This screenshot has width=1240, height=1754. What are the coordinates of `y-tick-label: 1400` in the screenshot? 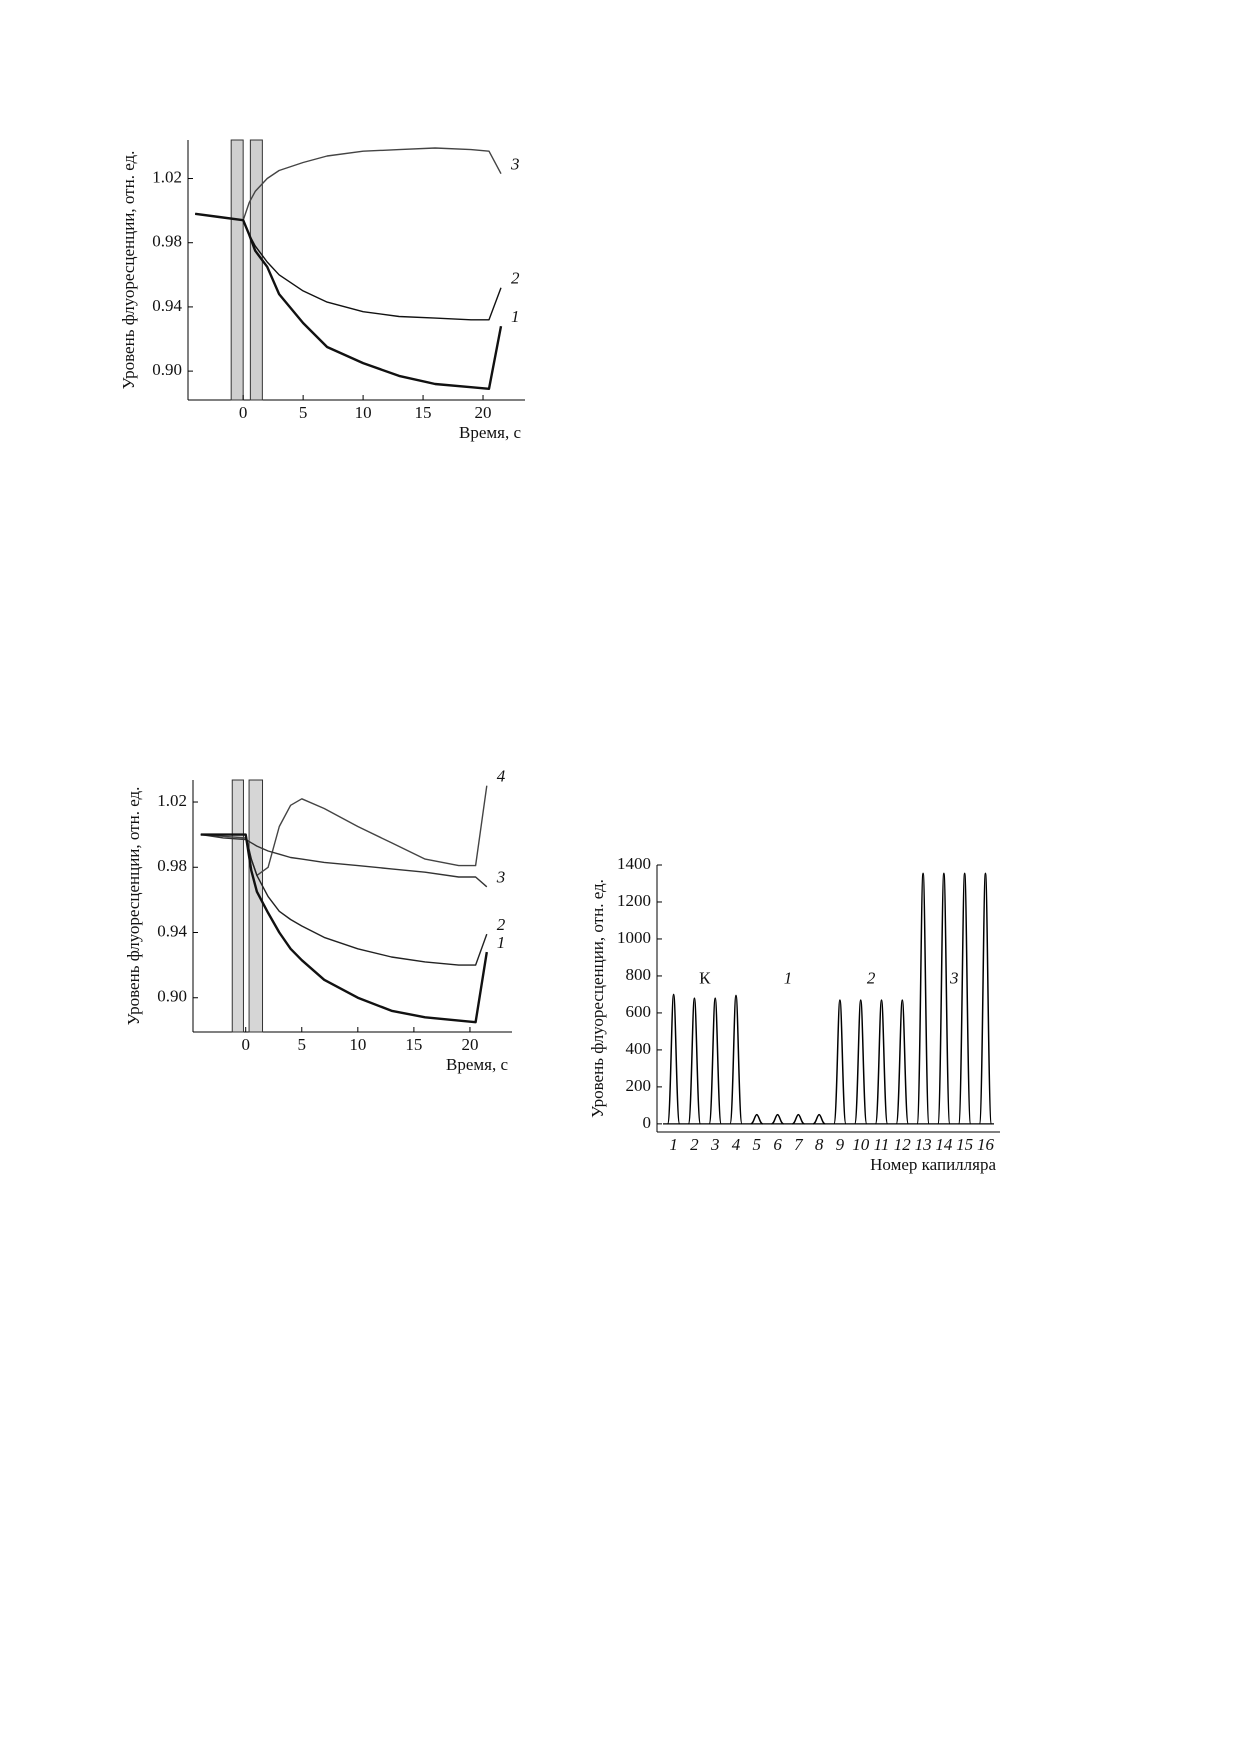 It's located at (634, 863).